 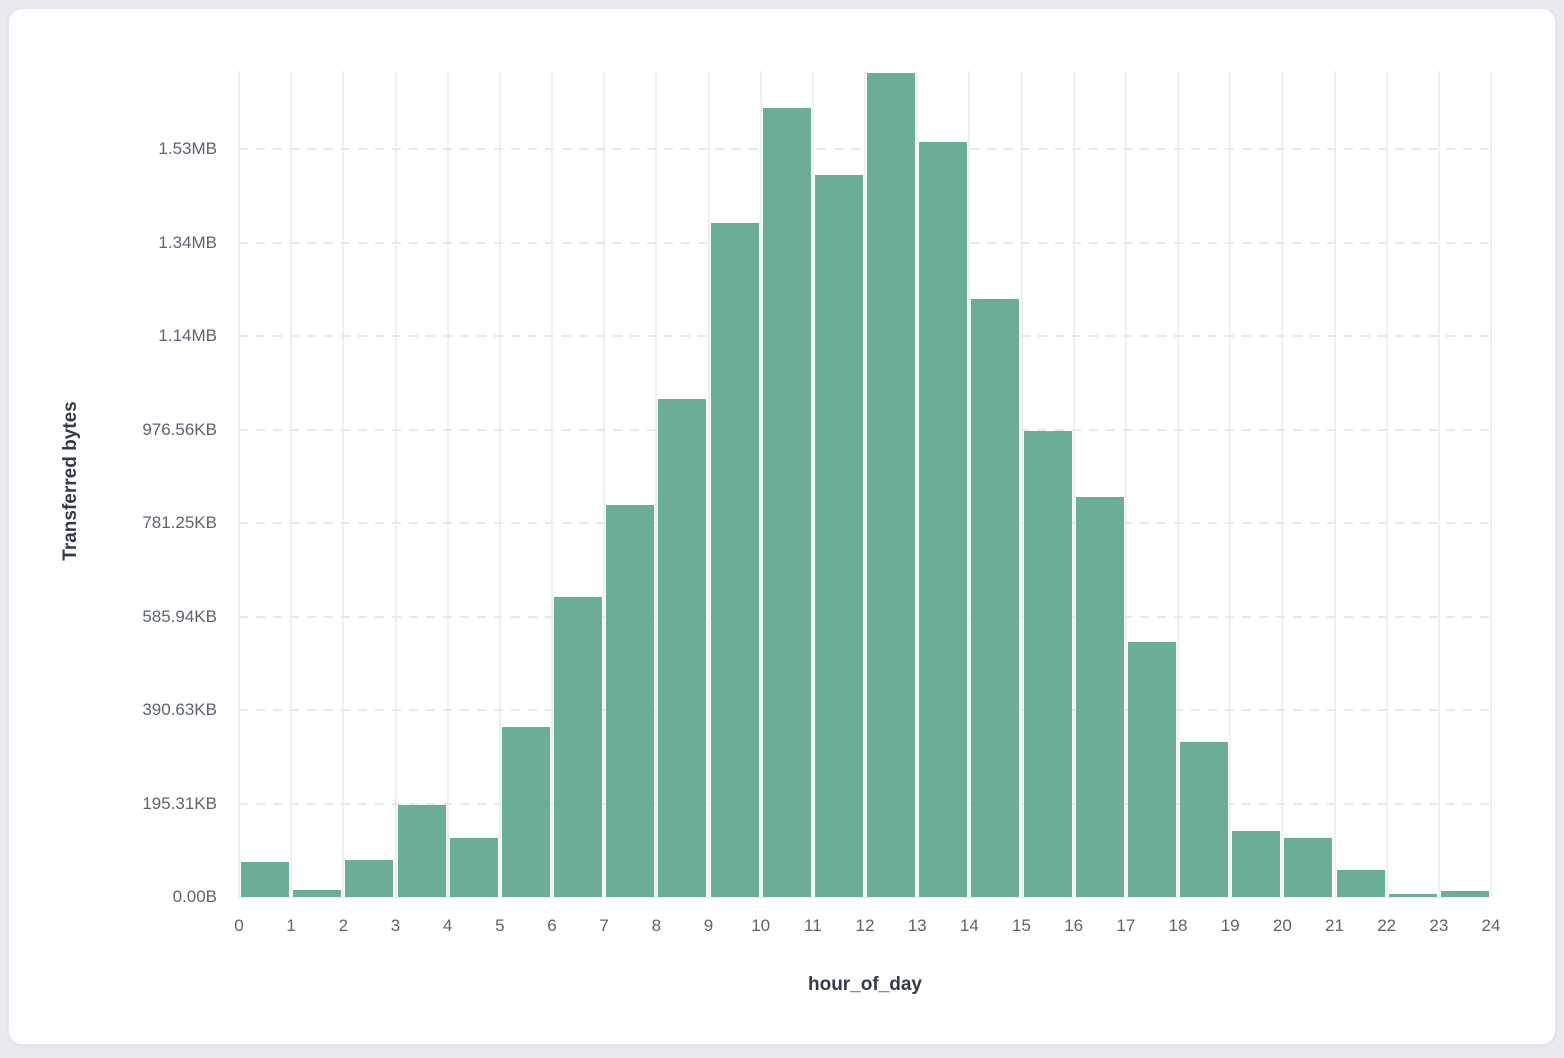 I want to click on horizontal-gridline-1.14MB, so click(x=865, y=336).